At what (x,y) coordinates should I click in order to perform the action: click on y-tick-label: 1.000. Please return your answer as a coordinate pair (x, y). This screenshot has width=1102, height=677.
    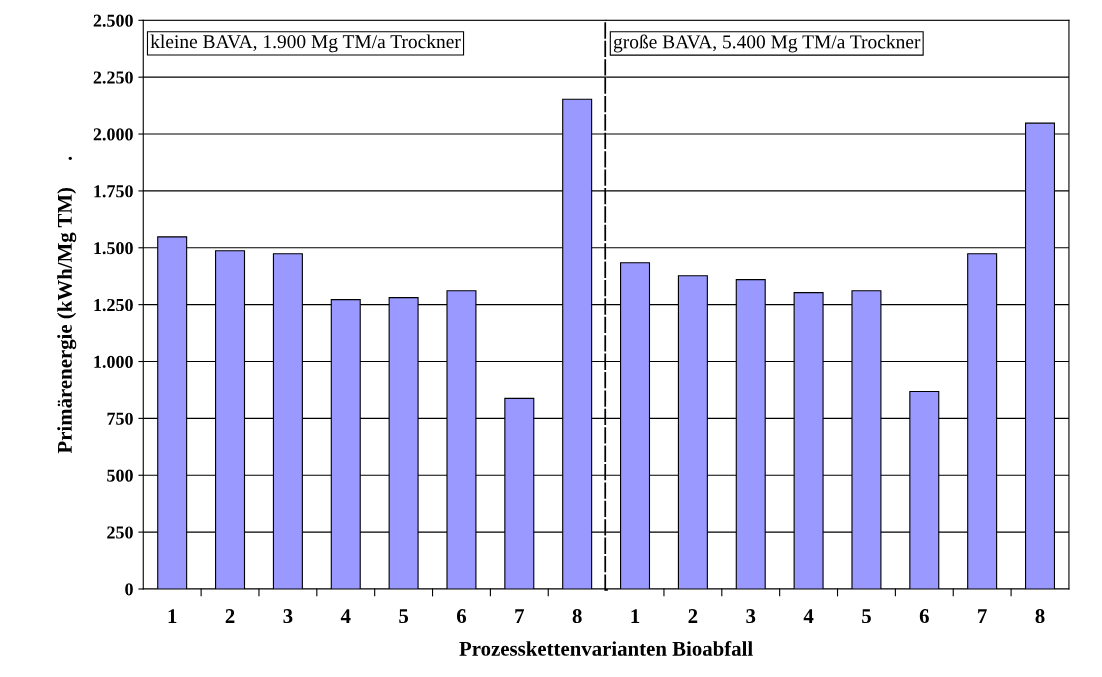
    Looking at the image, I should click on (113, 362).